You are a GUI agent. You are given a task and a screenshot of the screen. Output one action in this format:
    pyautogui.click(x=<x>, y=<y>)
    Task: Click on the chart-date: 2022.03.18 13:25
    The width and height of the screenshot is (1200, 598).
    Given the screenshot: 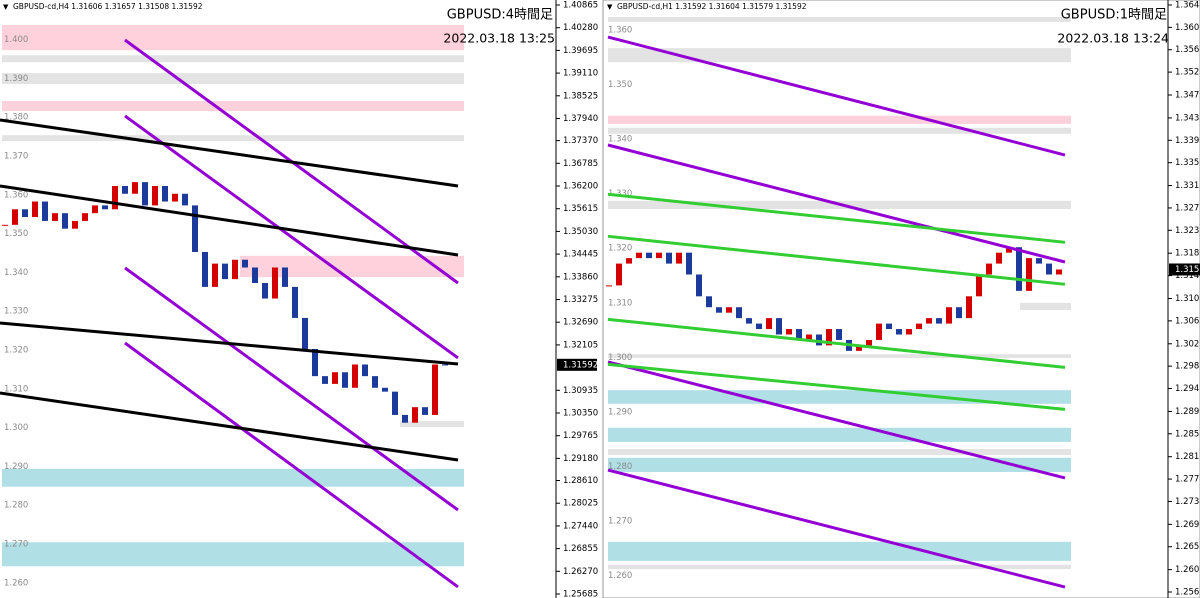 What is the action you would take?
    pyautogui.click(x=499, y=38)
    